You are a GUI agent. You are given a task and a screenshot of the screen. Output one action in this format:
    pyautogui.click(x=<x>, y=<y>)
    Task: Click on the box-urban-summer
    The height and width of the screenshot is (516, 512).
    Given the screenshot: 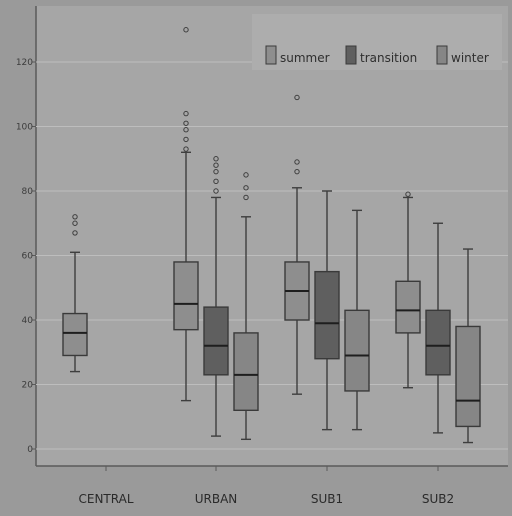 What is the action you would take?
    pyautogui.click(x=186, y=214)
    